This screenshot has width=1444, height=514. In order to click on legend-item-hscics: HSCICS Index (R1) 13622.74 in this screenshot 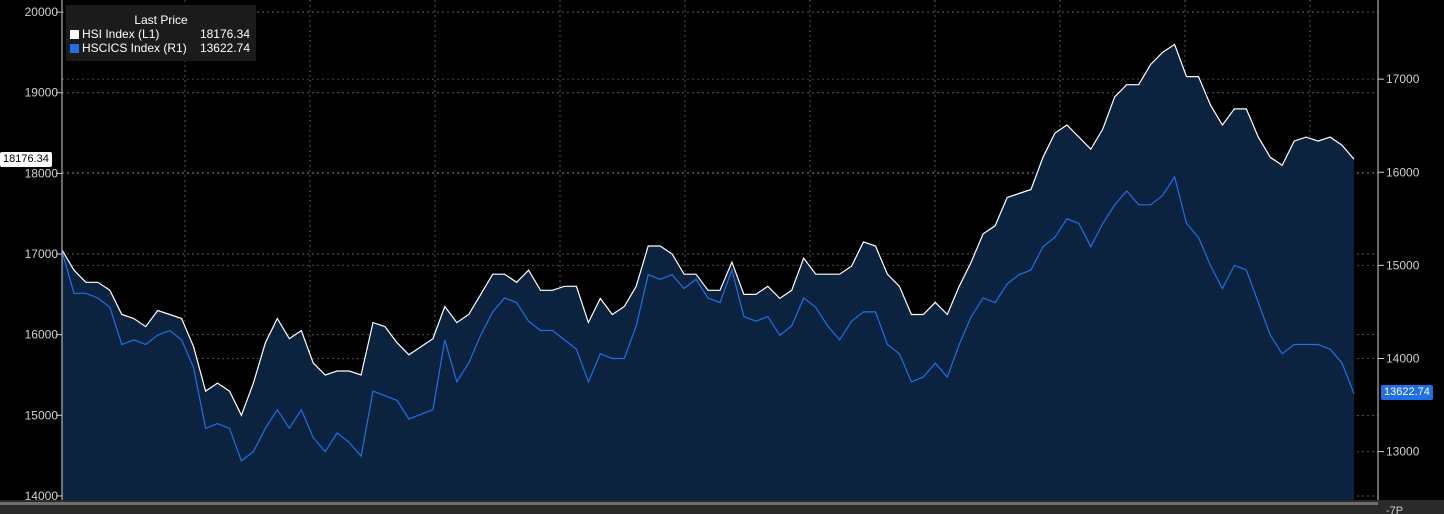, I will do `click(161, 48)`.